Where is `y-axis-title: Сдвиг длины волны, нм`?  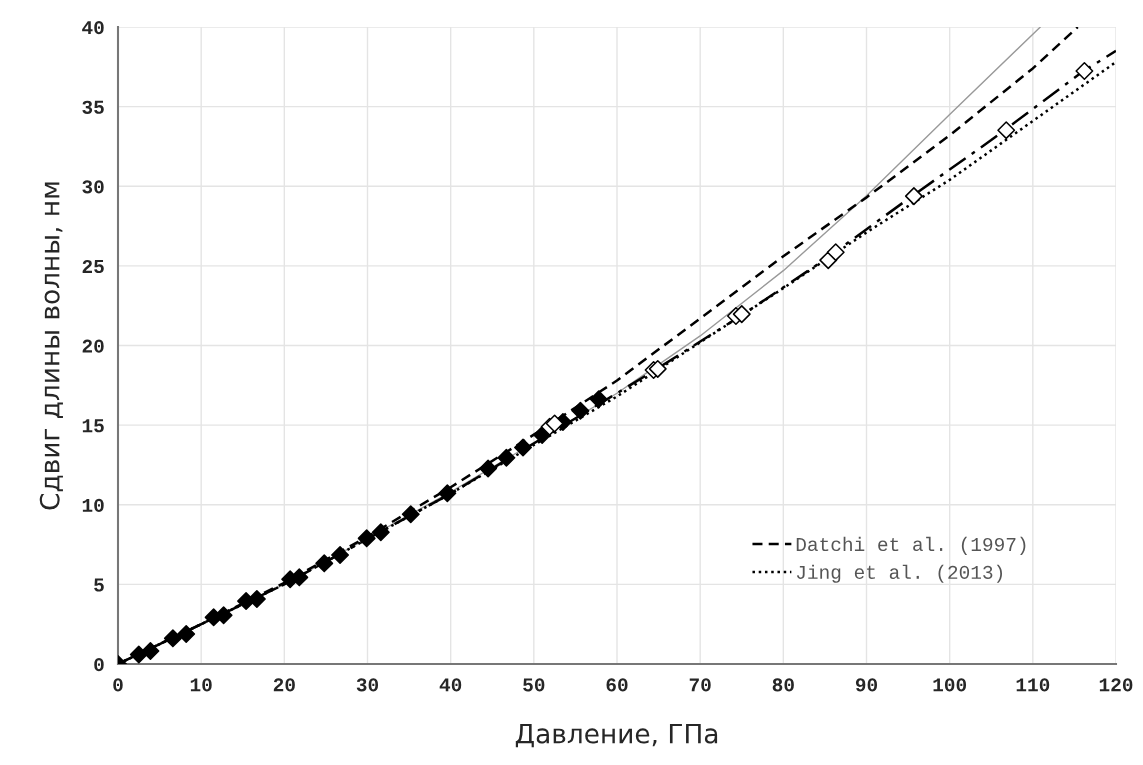 y-axis-title: Сдвиг длины волны, нм is located at coordinates (51, 346).